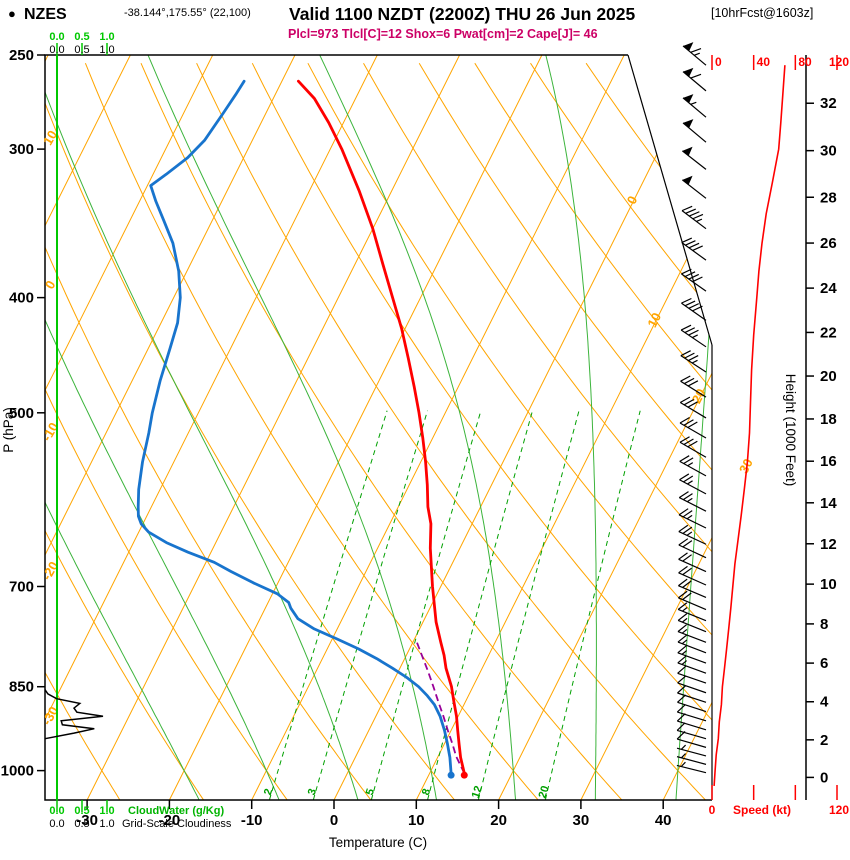 The image size is (850, 860). What do you see at coordinates (451, 775) in the screenshot?
I see `surface-dewpoint-dot` at bounding box center [451, 775].